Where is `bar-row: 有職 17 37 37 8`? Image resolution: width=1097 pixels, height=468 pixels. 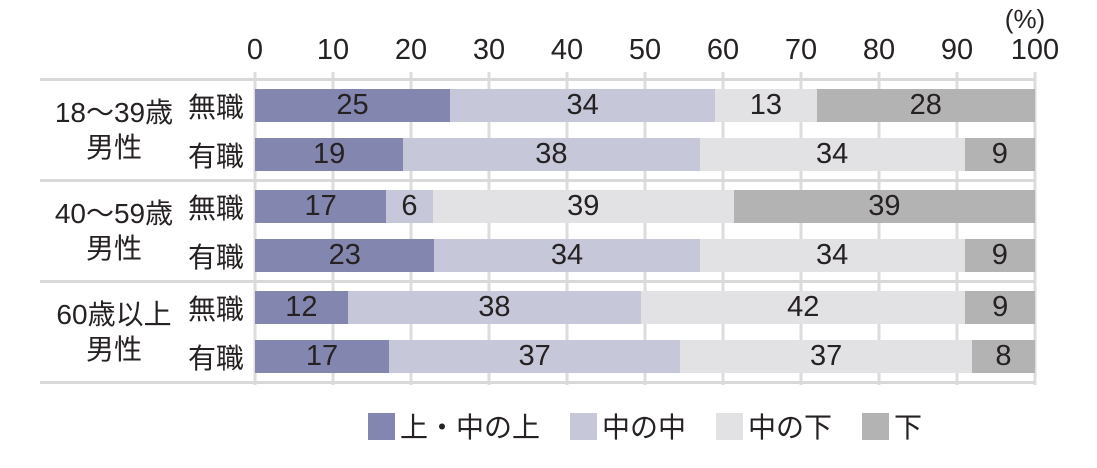
bar-row: 有職 17 37 37 8 is located at coordinates (611, 356).